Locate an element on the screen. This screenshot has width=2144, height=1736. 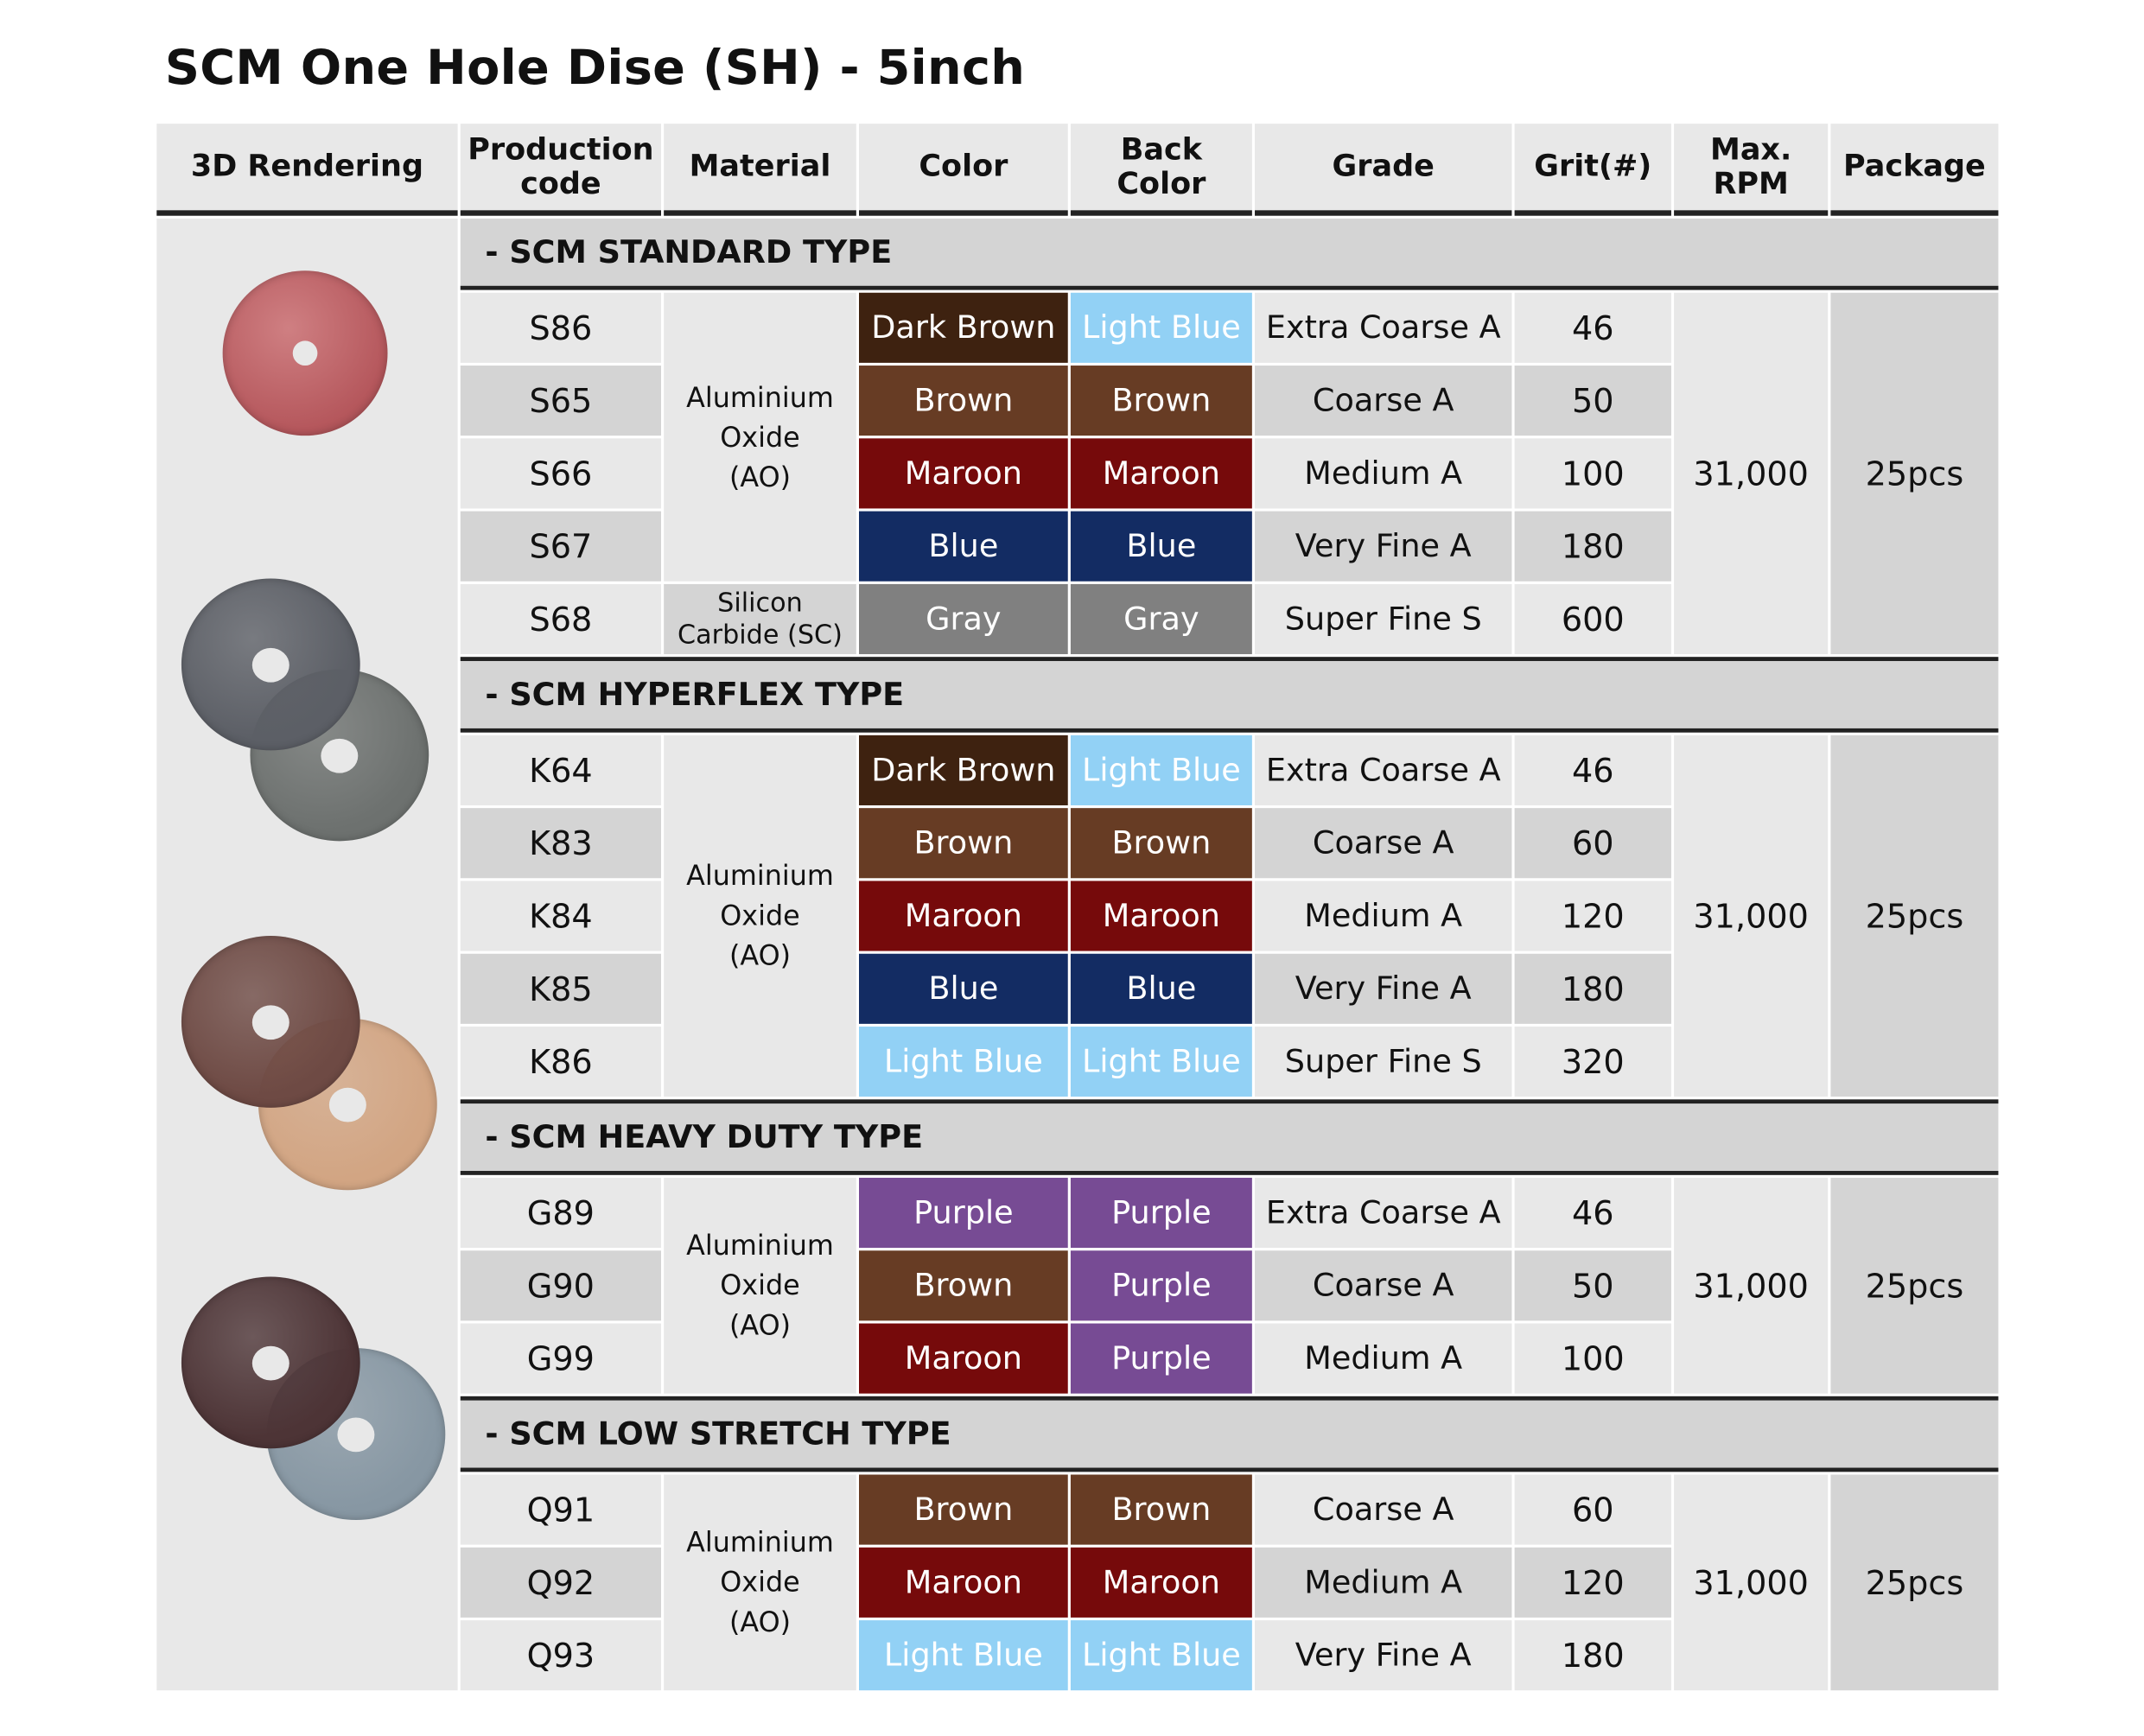
table-row: K83 Brown Brown Coarse A 60 is located at coordinates (1077, 843).